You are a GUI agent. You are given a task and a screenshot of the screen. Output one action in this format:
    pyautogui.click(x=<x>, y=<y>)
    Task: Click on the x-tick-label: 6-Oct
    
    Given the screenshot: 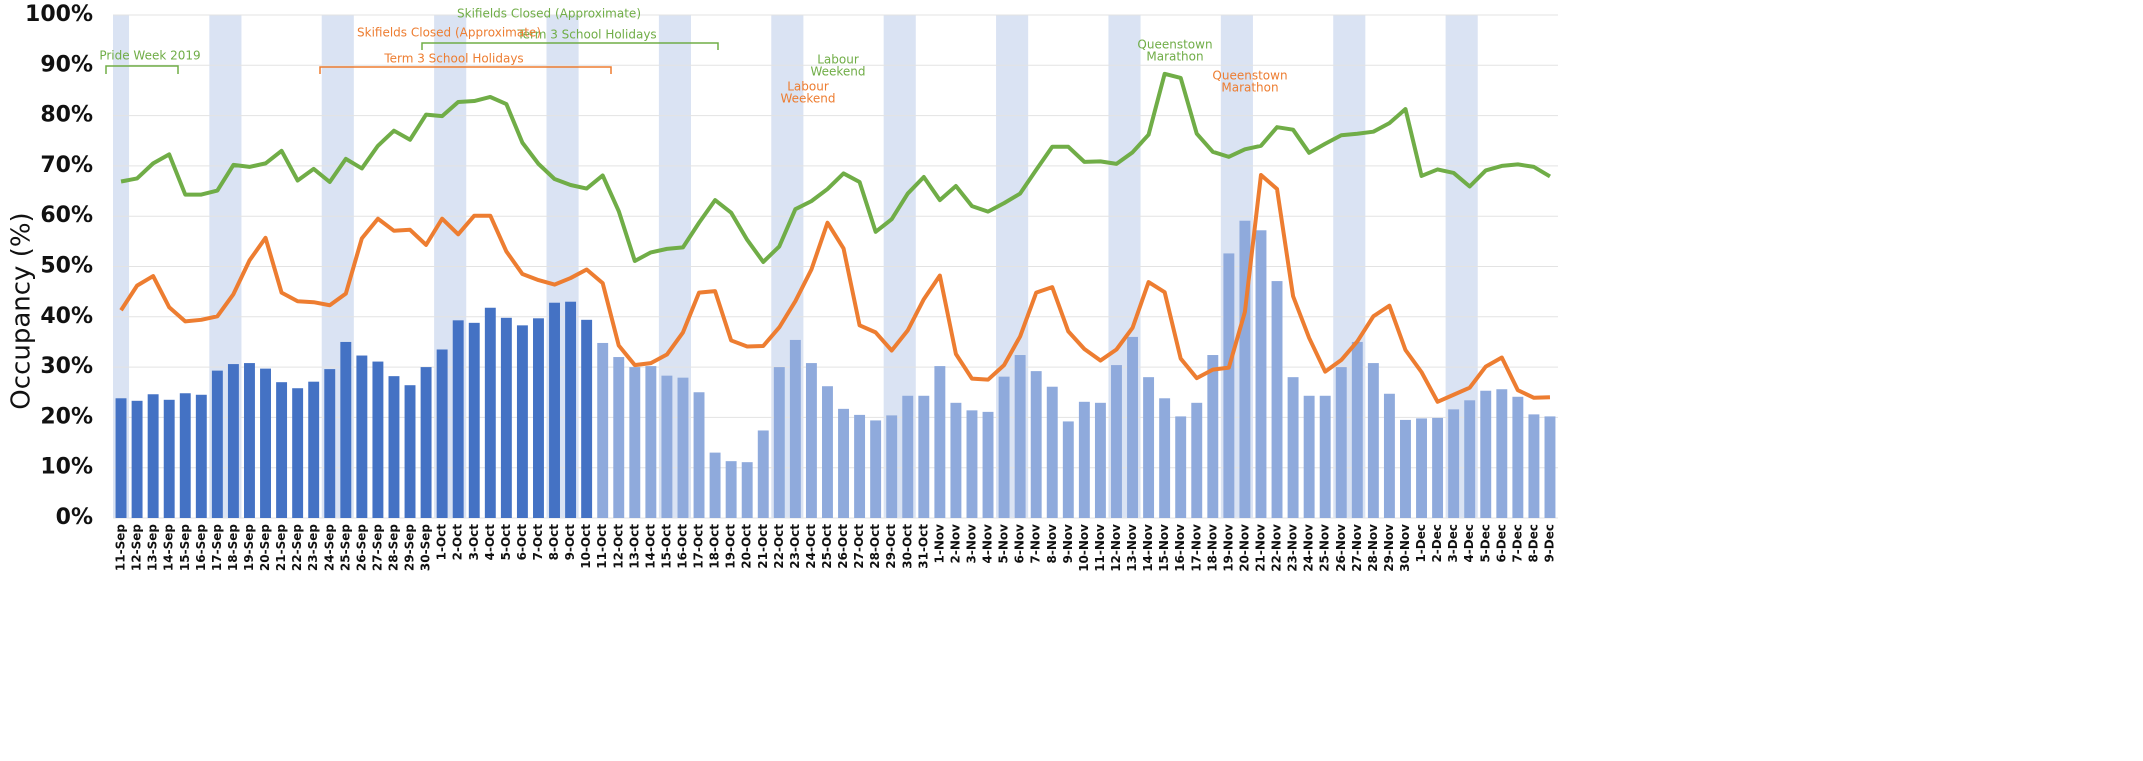 What is the action you would take?
    pyautogui.click(x=522, y=542)
    